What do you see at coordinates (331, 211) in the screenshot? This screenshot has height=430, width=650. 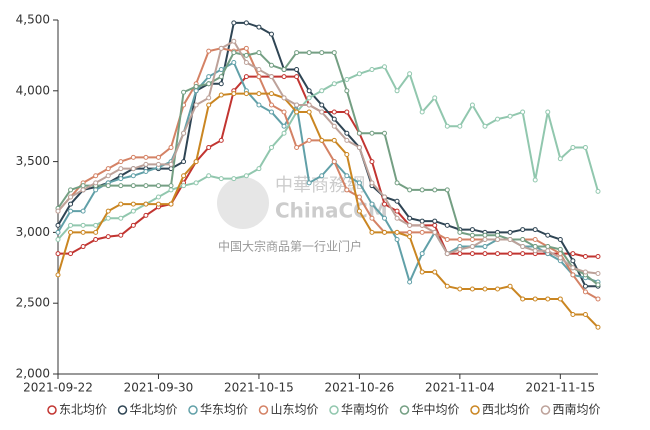 I see `watermark-text: ChinaCCM` at bounding box center [331, 211].